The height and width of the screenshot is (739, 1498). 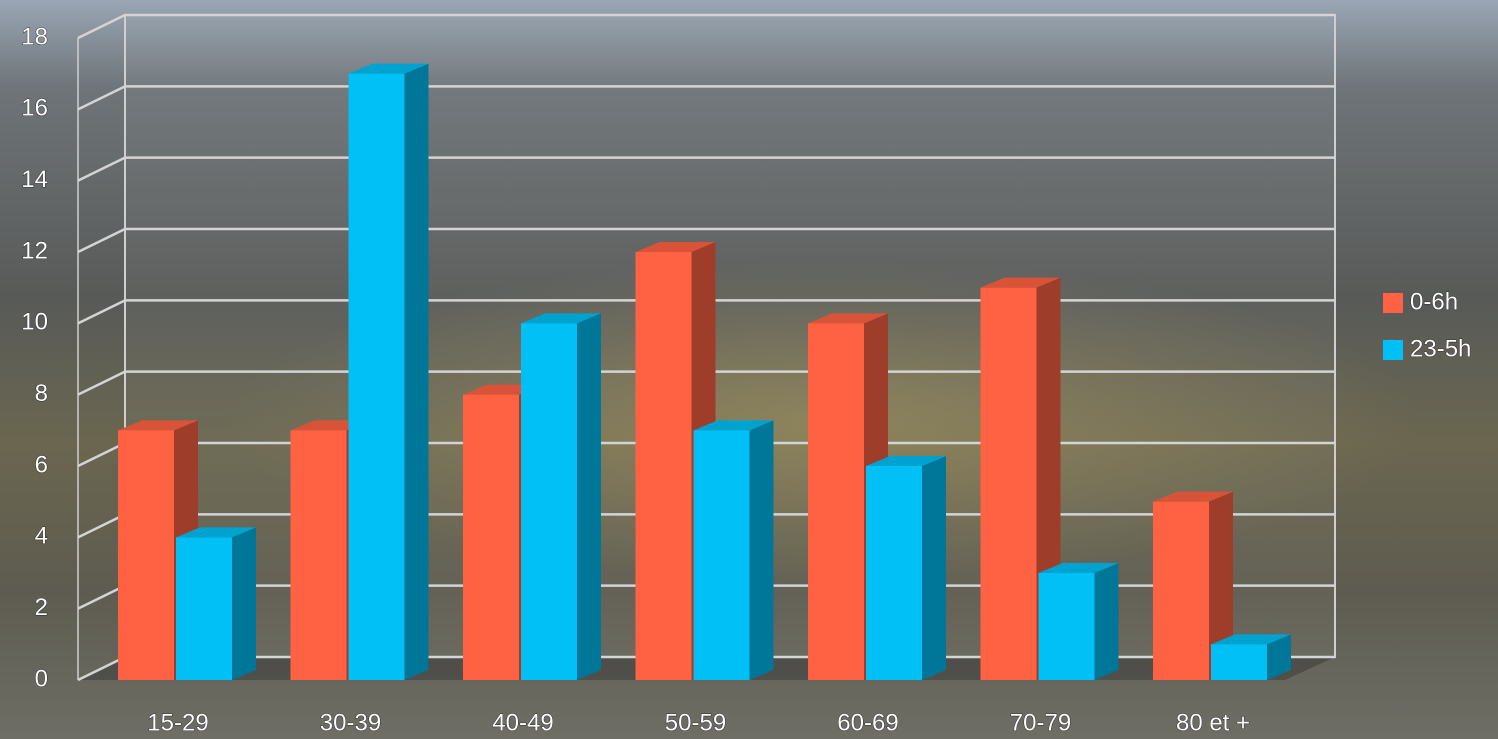 I want to click on x-tick-label: 40-49, so click(x=522, y=722).